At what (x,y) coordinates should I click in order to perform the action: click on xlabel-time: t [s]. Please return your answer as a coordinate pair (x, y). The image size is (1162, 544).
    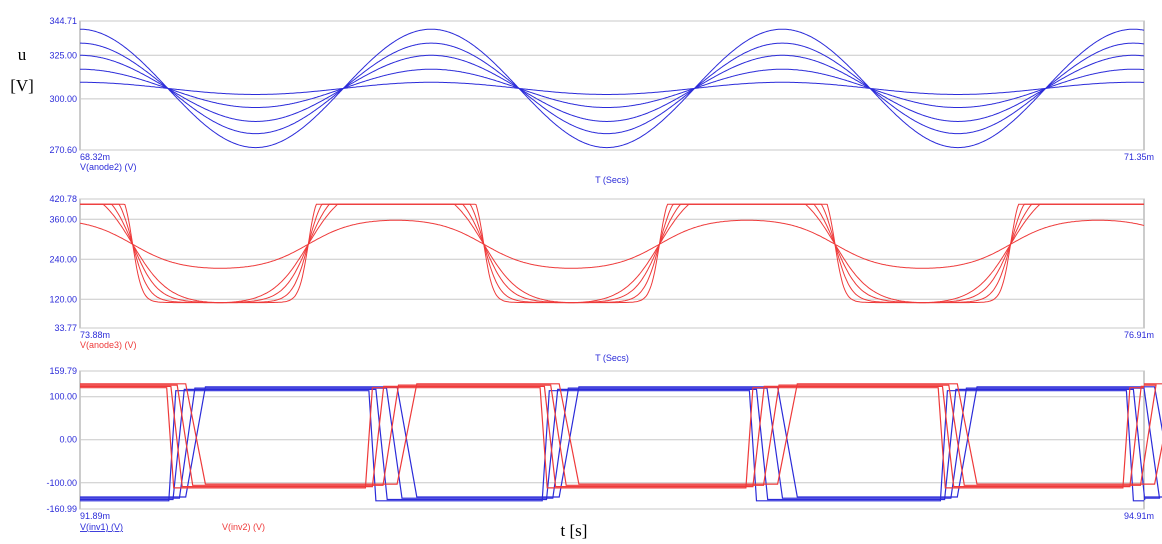
    Looking at the image, I should click on (574, 530).